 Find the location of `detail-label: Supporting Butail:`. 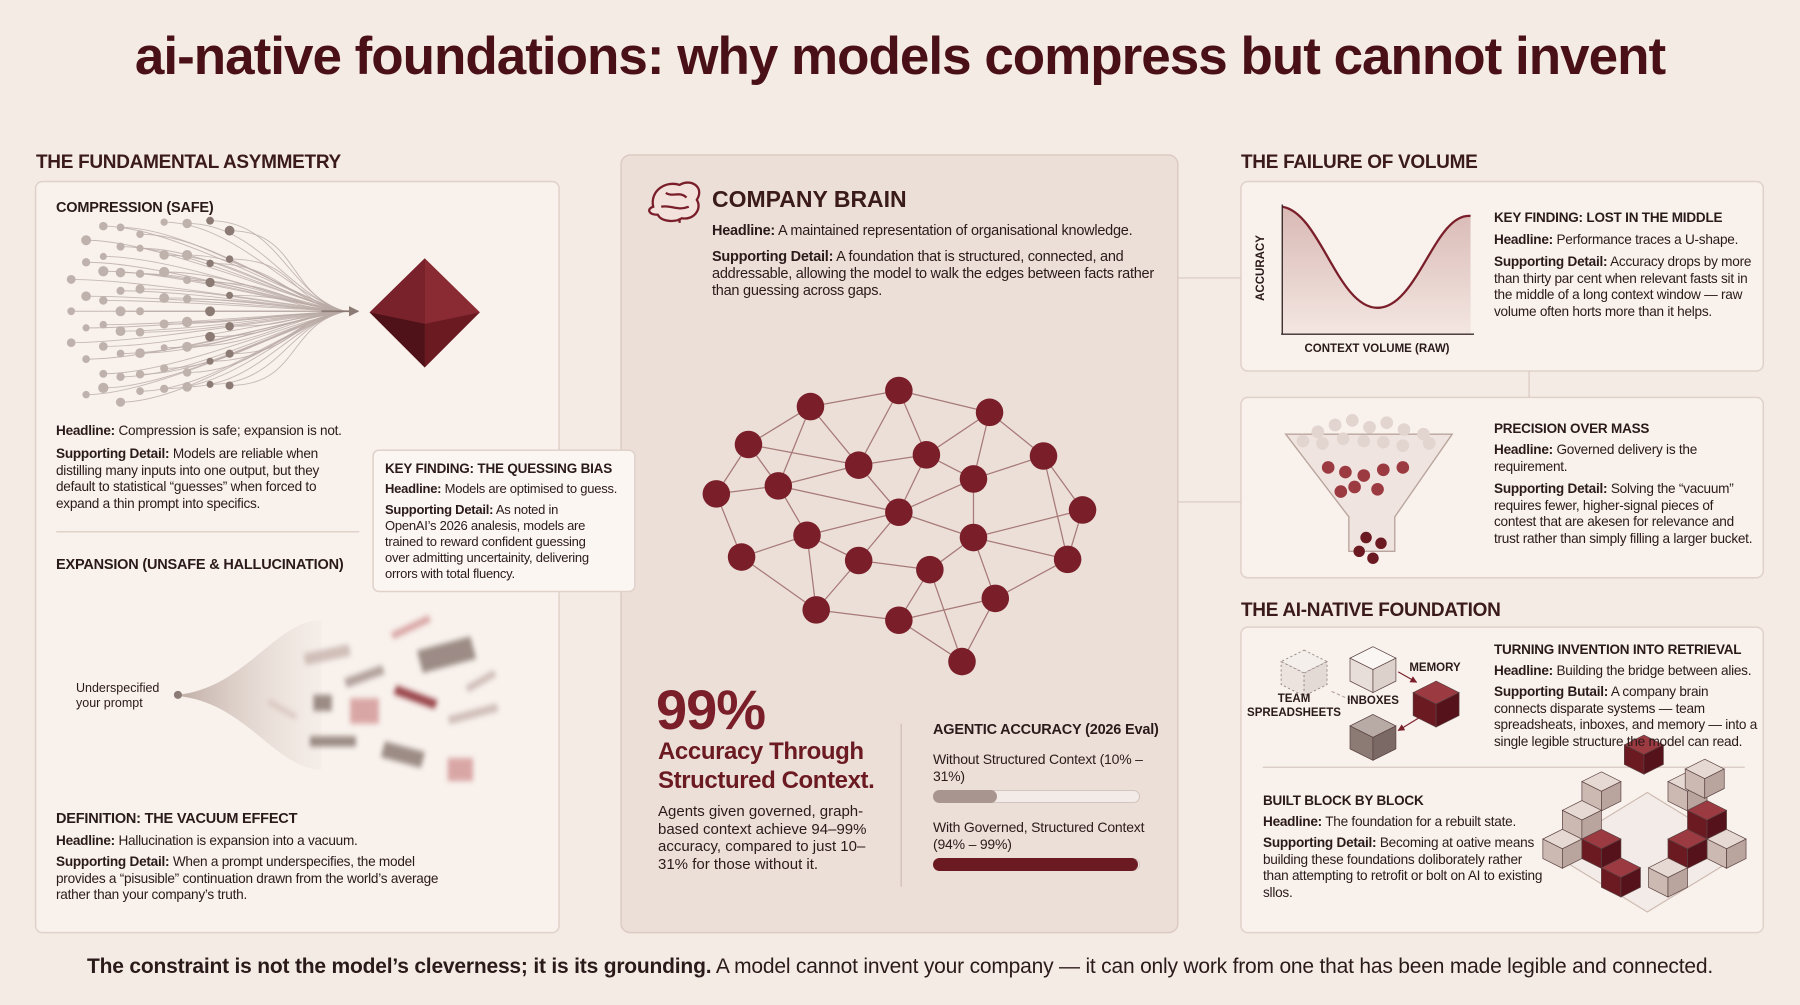

detail-label: Supporting Butail: is located at coordinates (1551, 691).